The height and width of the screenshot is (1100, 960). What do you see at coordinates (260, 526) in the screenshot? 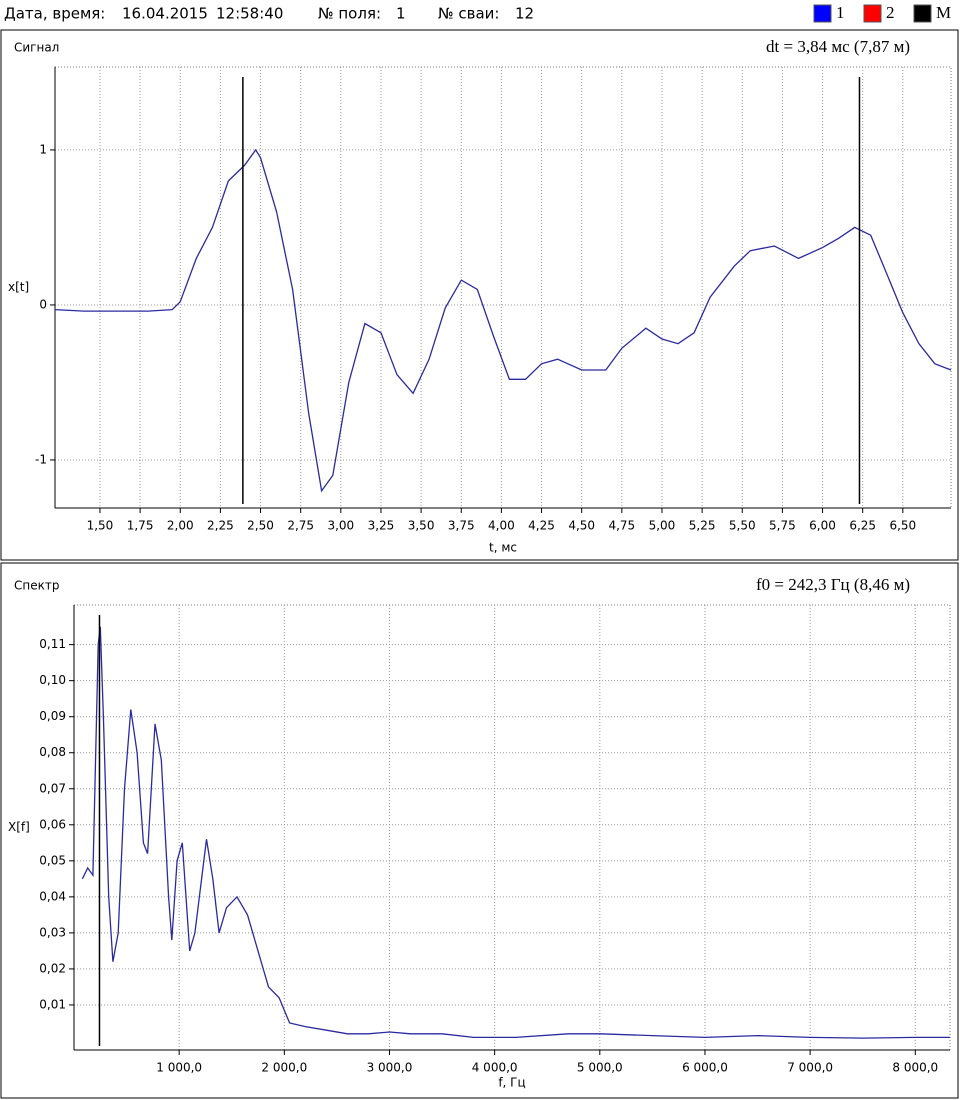
I see `x-tick-label: 2,50` at bounding box center [260, 526].